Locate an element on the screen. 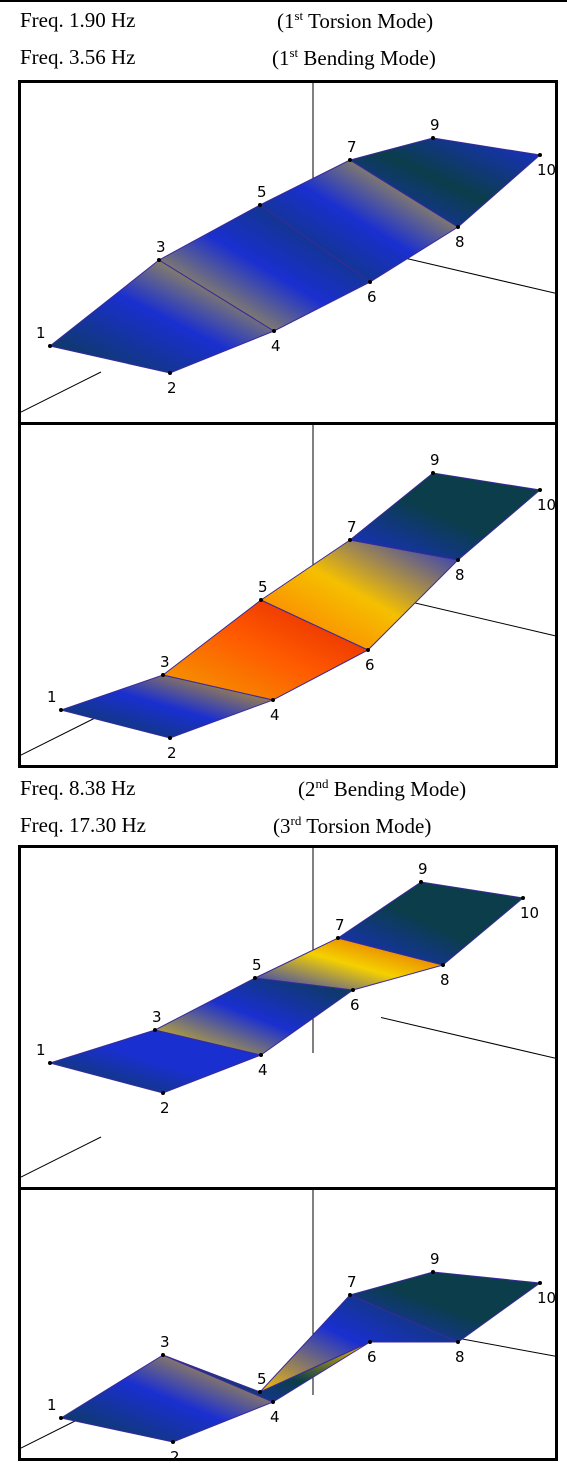  freq: Freq. 3.56 Hz is located at coordinates (78, 57).